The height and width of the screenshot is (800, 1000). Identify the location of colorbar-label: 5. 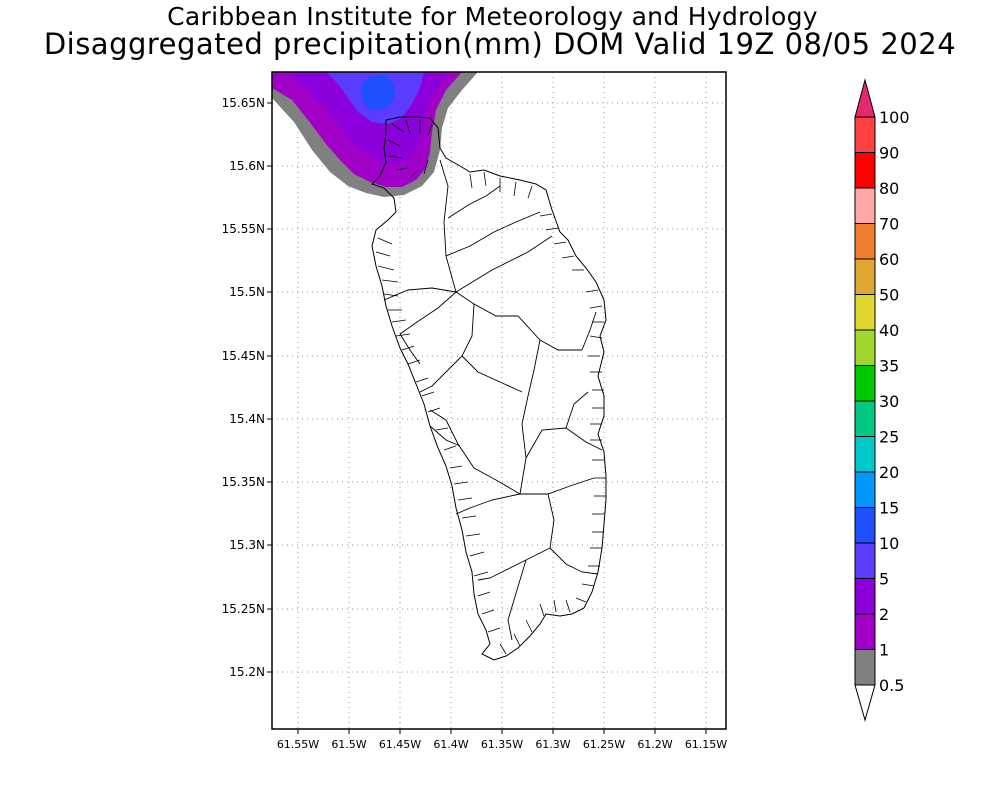
(884, 579).